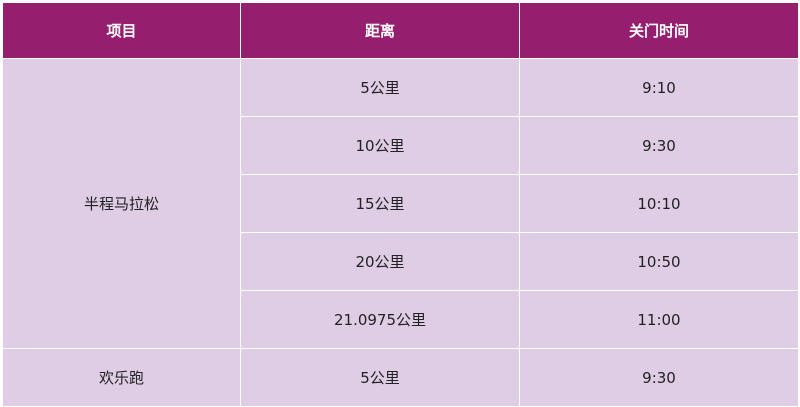 This screenshot has height=407, width=800. What do you see at coordinates (380, 203) in the screenshot?
I see `distance-cell: 15公里` at bounding box center [380, 203].